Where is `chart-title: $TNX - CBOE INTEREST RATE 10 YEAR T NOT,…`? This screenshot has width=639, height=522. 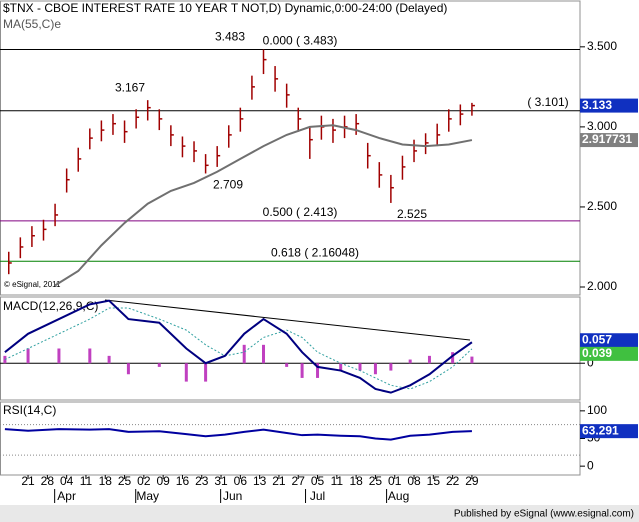
chart-title: $TNX - CBOE INTEREST RATE 10 YEAR T NOT,… is located at coordinates (225, 8).